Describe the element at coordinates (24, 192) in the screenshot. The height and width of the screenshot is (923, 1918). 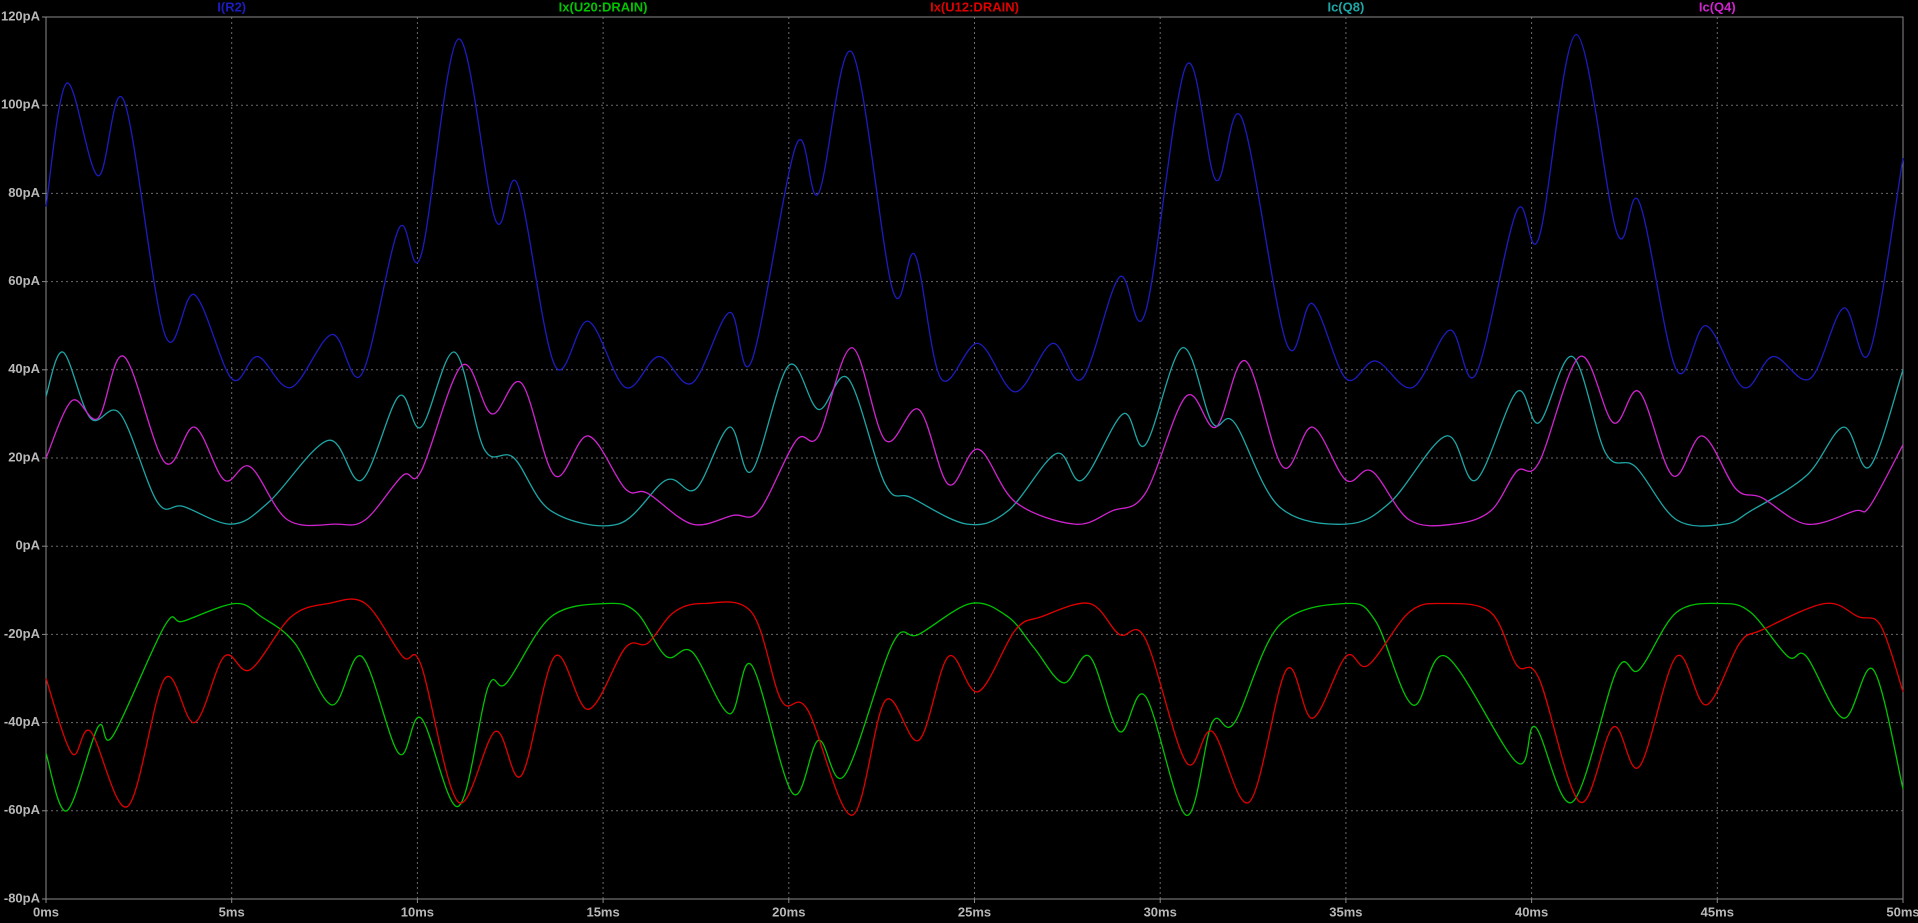
I see `y-tick-label: 80pA` at that location.